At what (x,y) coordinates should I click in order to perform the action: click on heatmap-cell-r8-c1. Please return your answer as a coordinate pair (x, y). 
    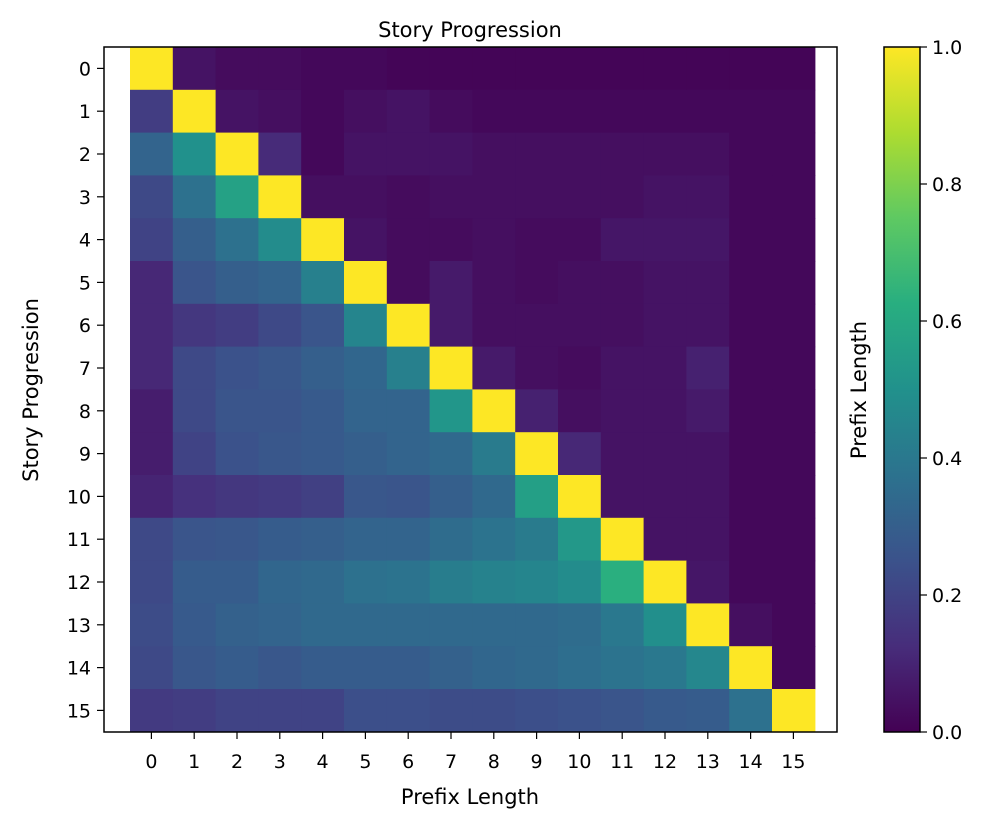
    Looking at the image, I should click on (194, 411).